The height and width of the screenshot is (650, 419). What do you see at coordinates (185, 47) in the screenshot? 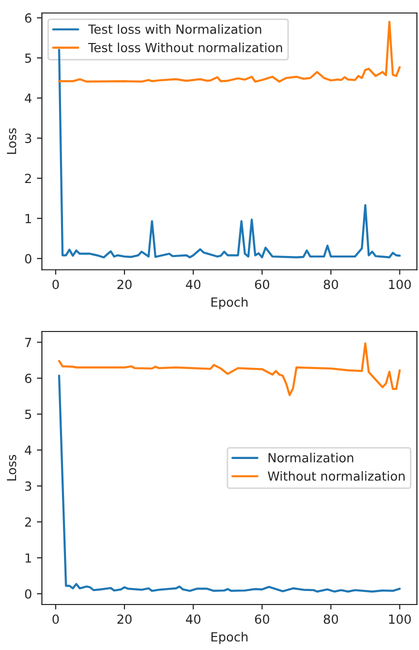
I see `legend-label: Test loss Without normalization` at bounding box center [185, 47].